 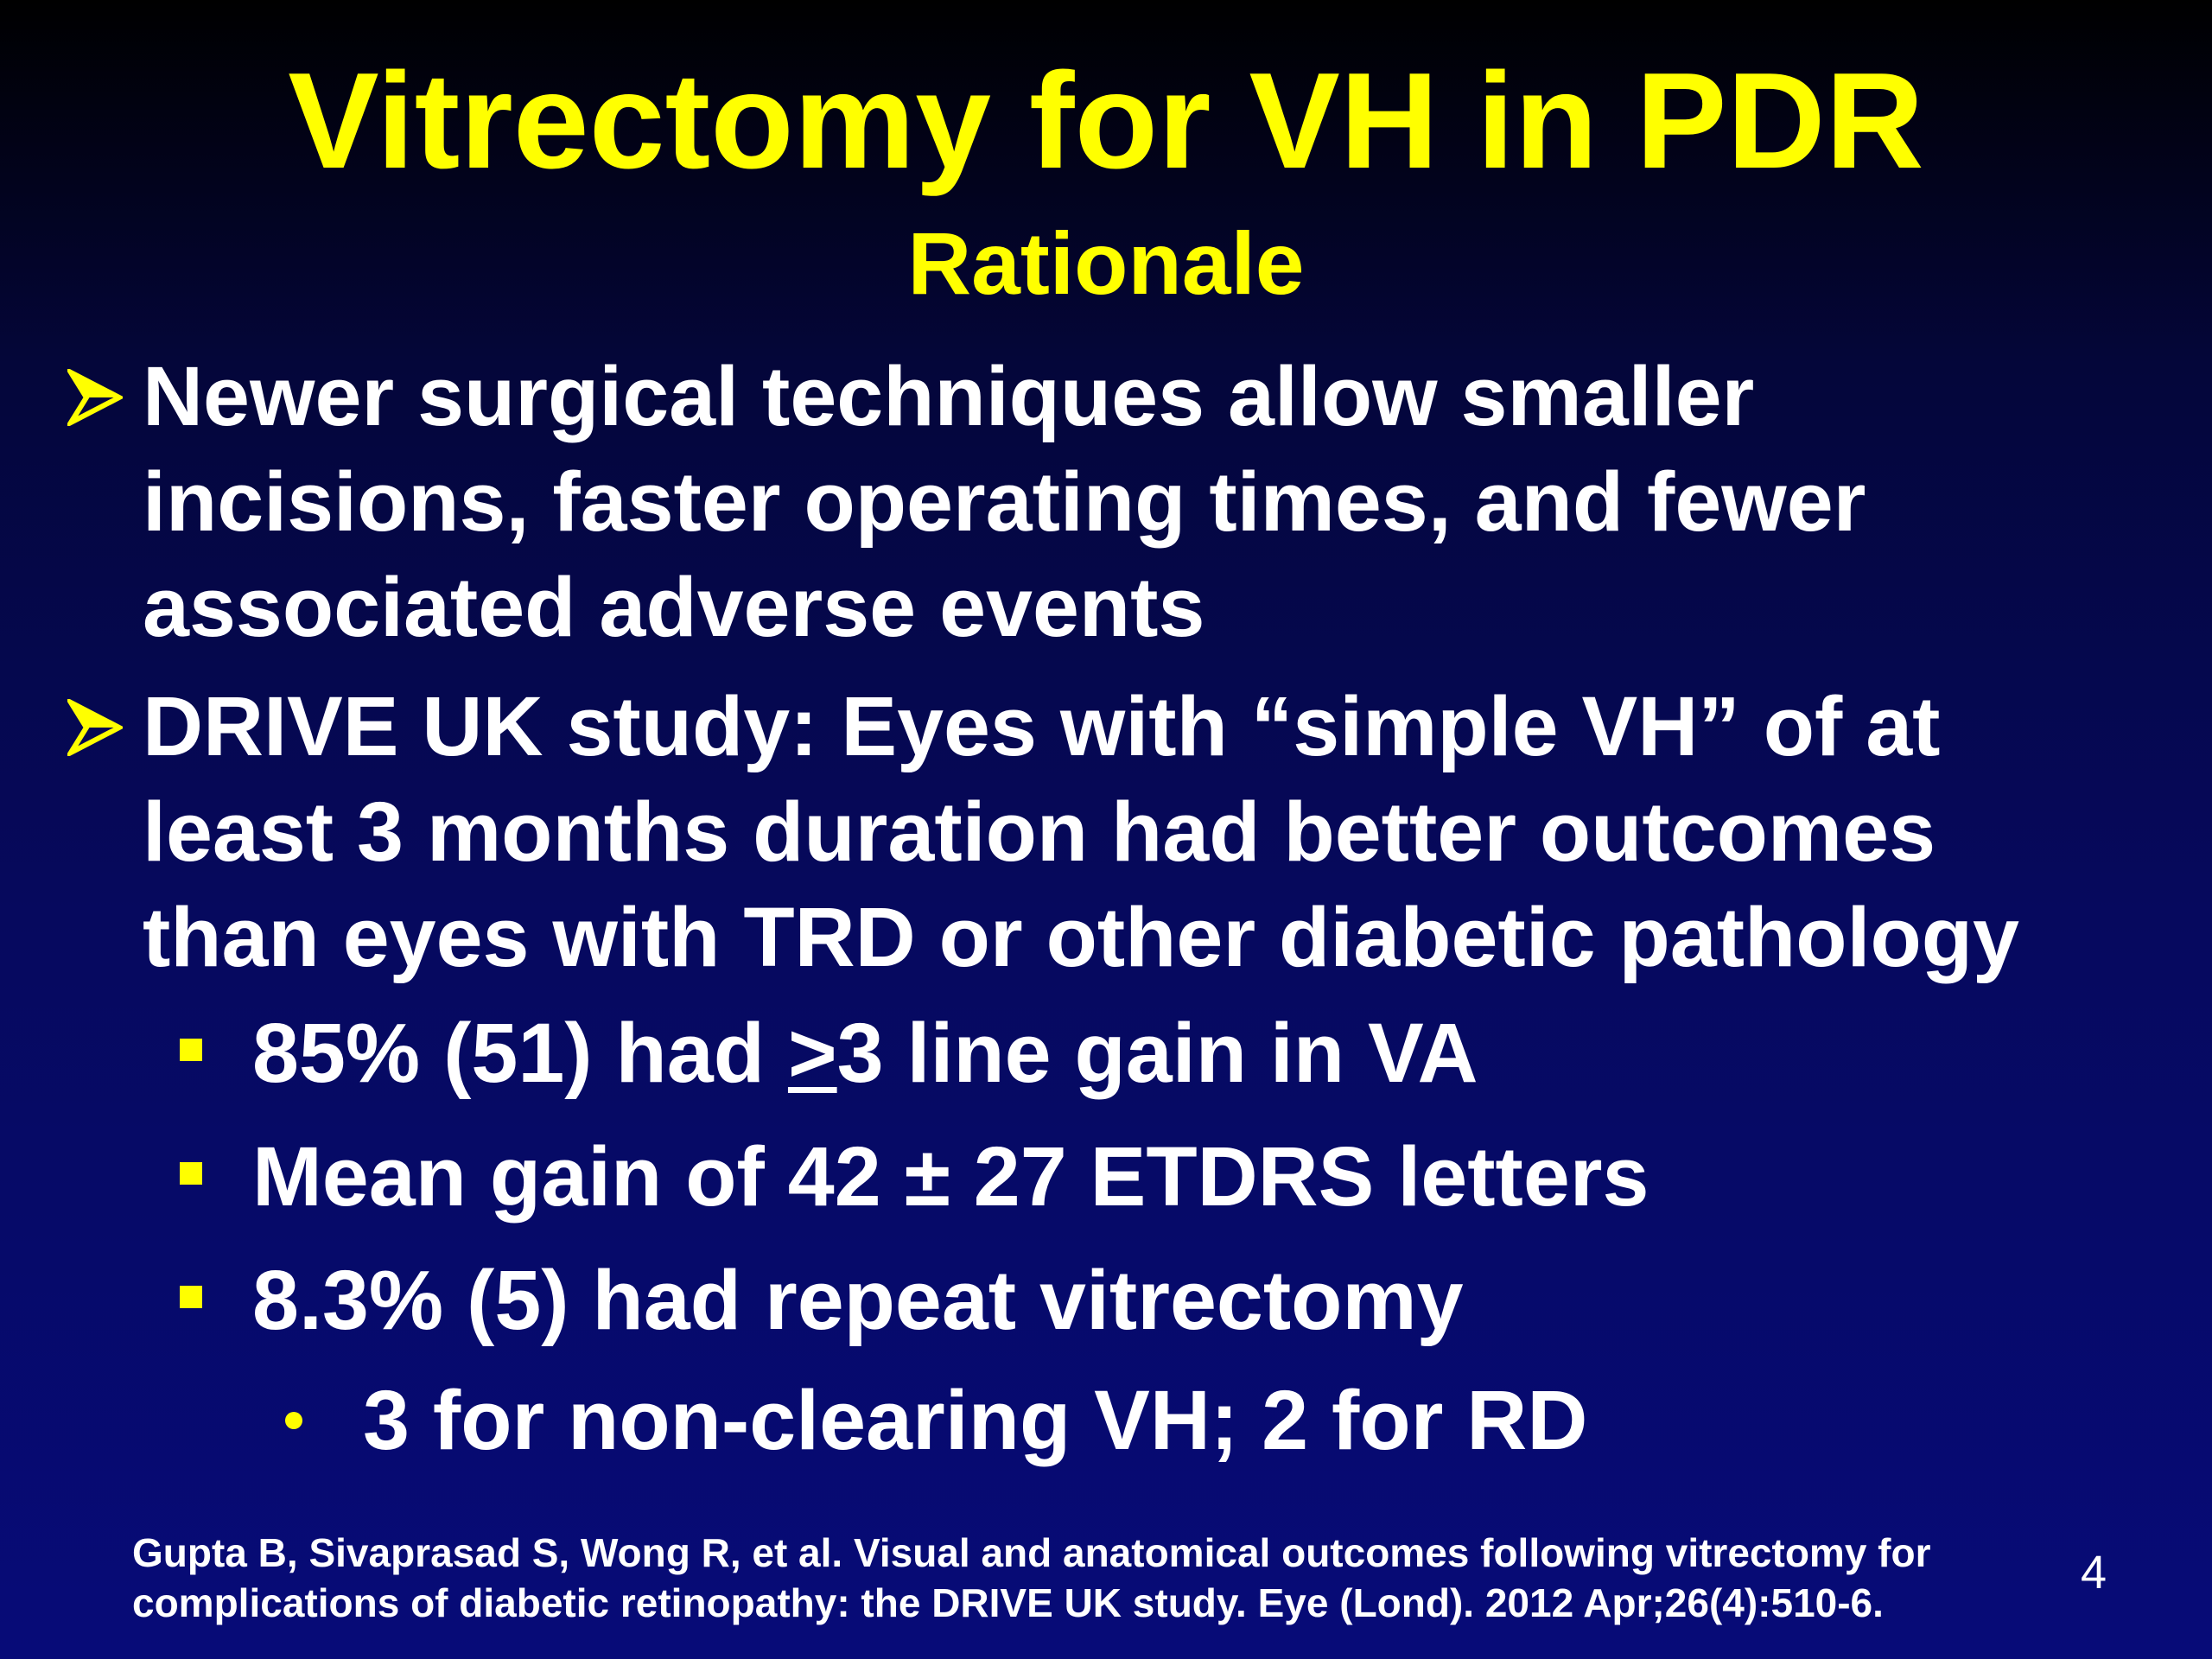 What do you see at coordinates (1106, 121) in the screenshot?
I see `slide-title: Vitrectomy for VH in PDR` at bounding box center [1106, 121].